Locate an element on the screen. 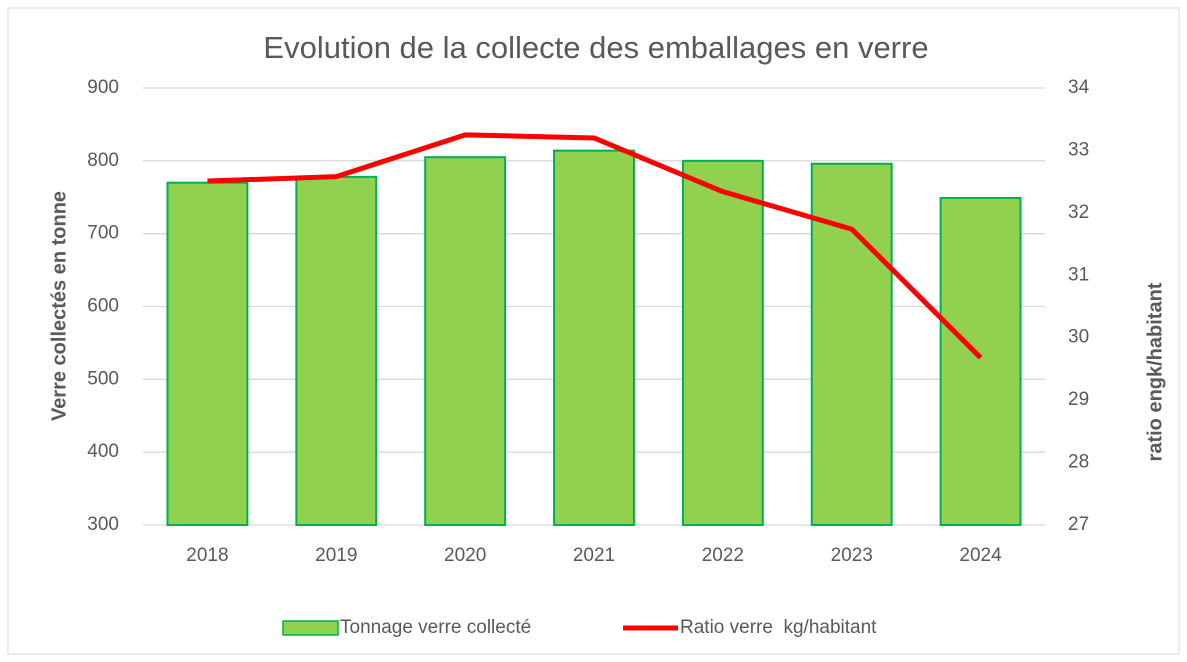  y-tick-label: 900 is located at coordinates (103, 87).